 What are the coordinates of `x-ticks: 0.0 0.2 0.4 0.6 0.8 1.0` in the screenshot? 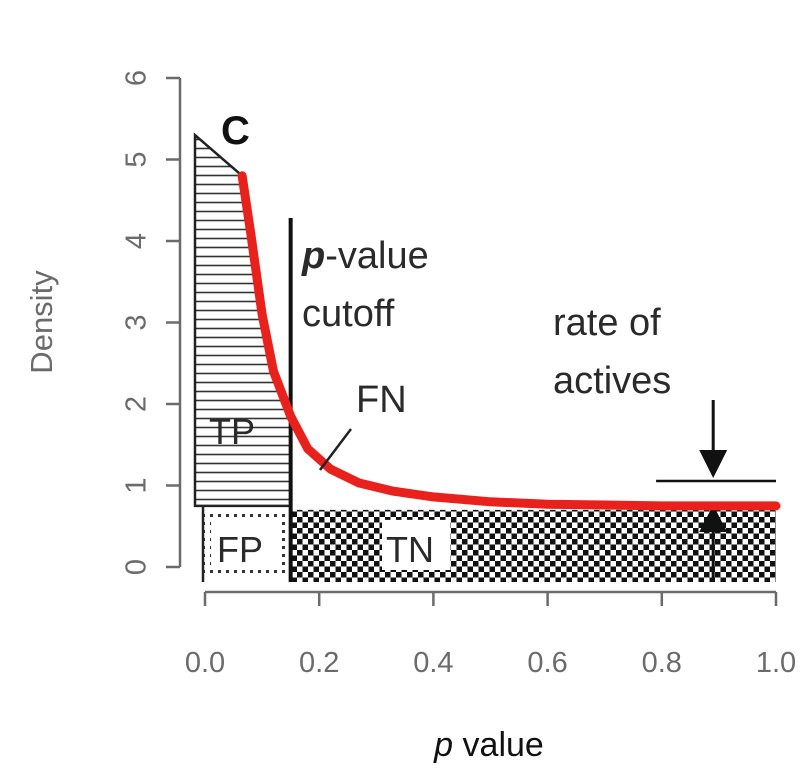 It's located at (490, 635).